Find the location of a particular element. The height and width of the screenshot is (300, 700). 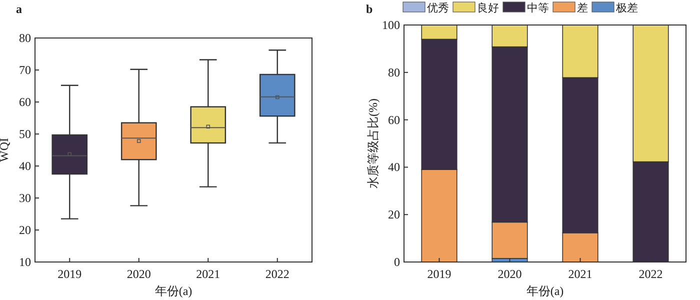

chart-title: b is located at coordinates (369, 9).